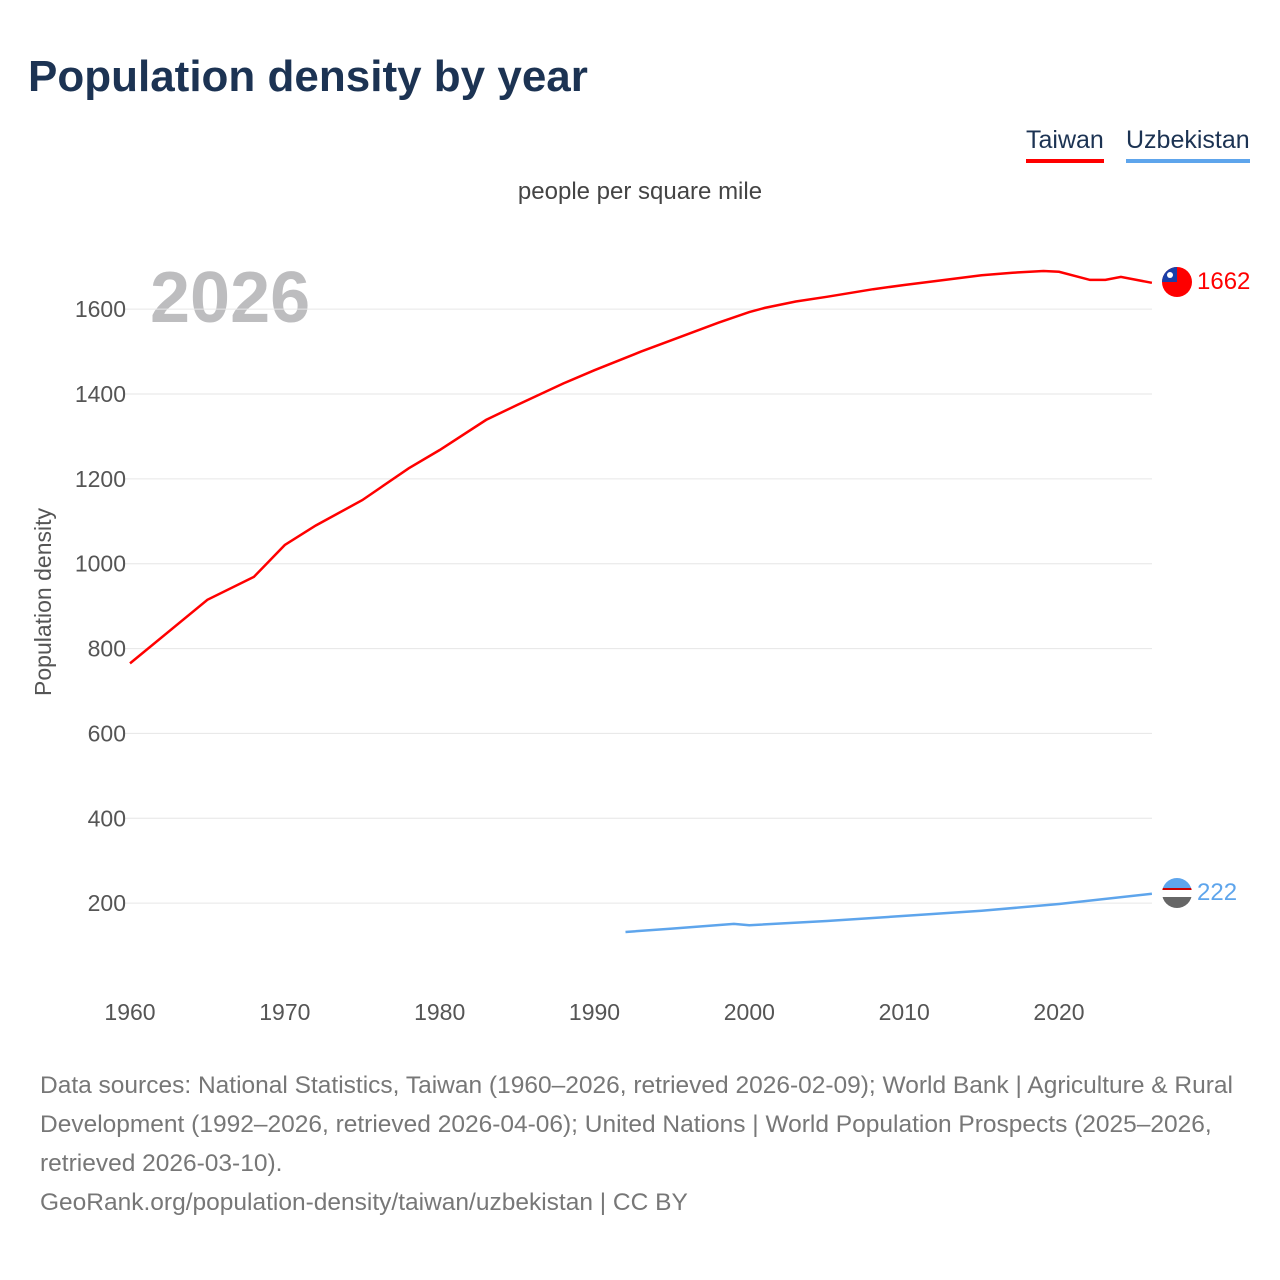  Describe the element at coordinates (1177, 893) in the screenshot. I see `uzbekistan-flag-icon` at that location.